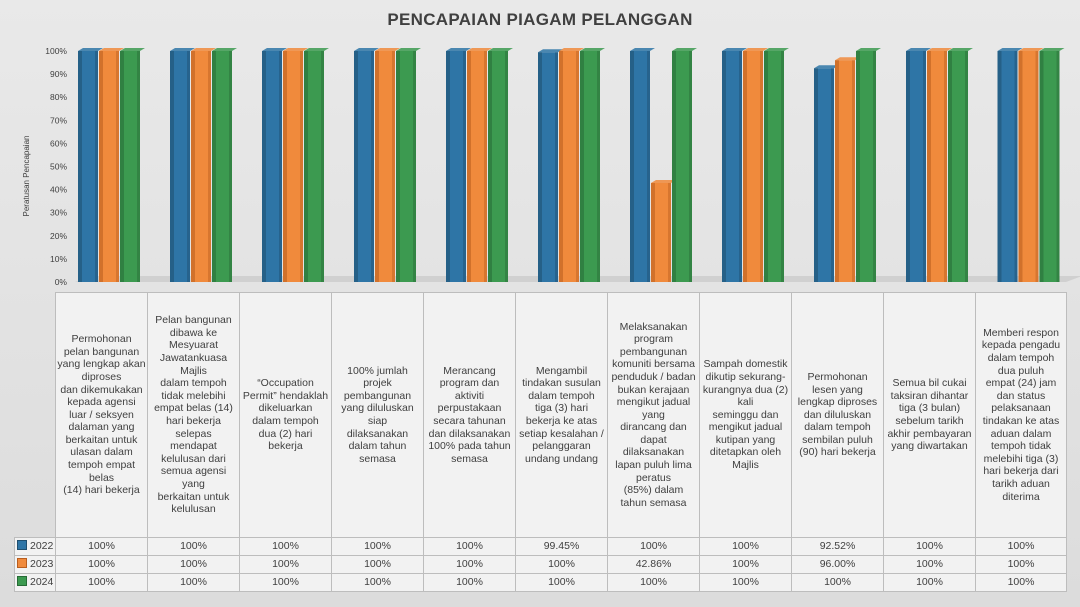  Describe the element at coordinates (653, 477) in the screenshot. I see `category-label-line: peratus` at that location.